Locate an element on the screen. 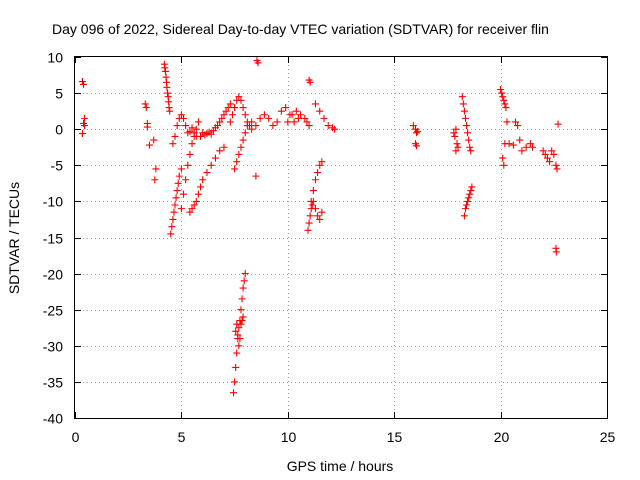  series-arc-16h is located at coordinates (415, 136).